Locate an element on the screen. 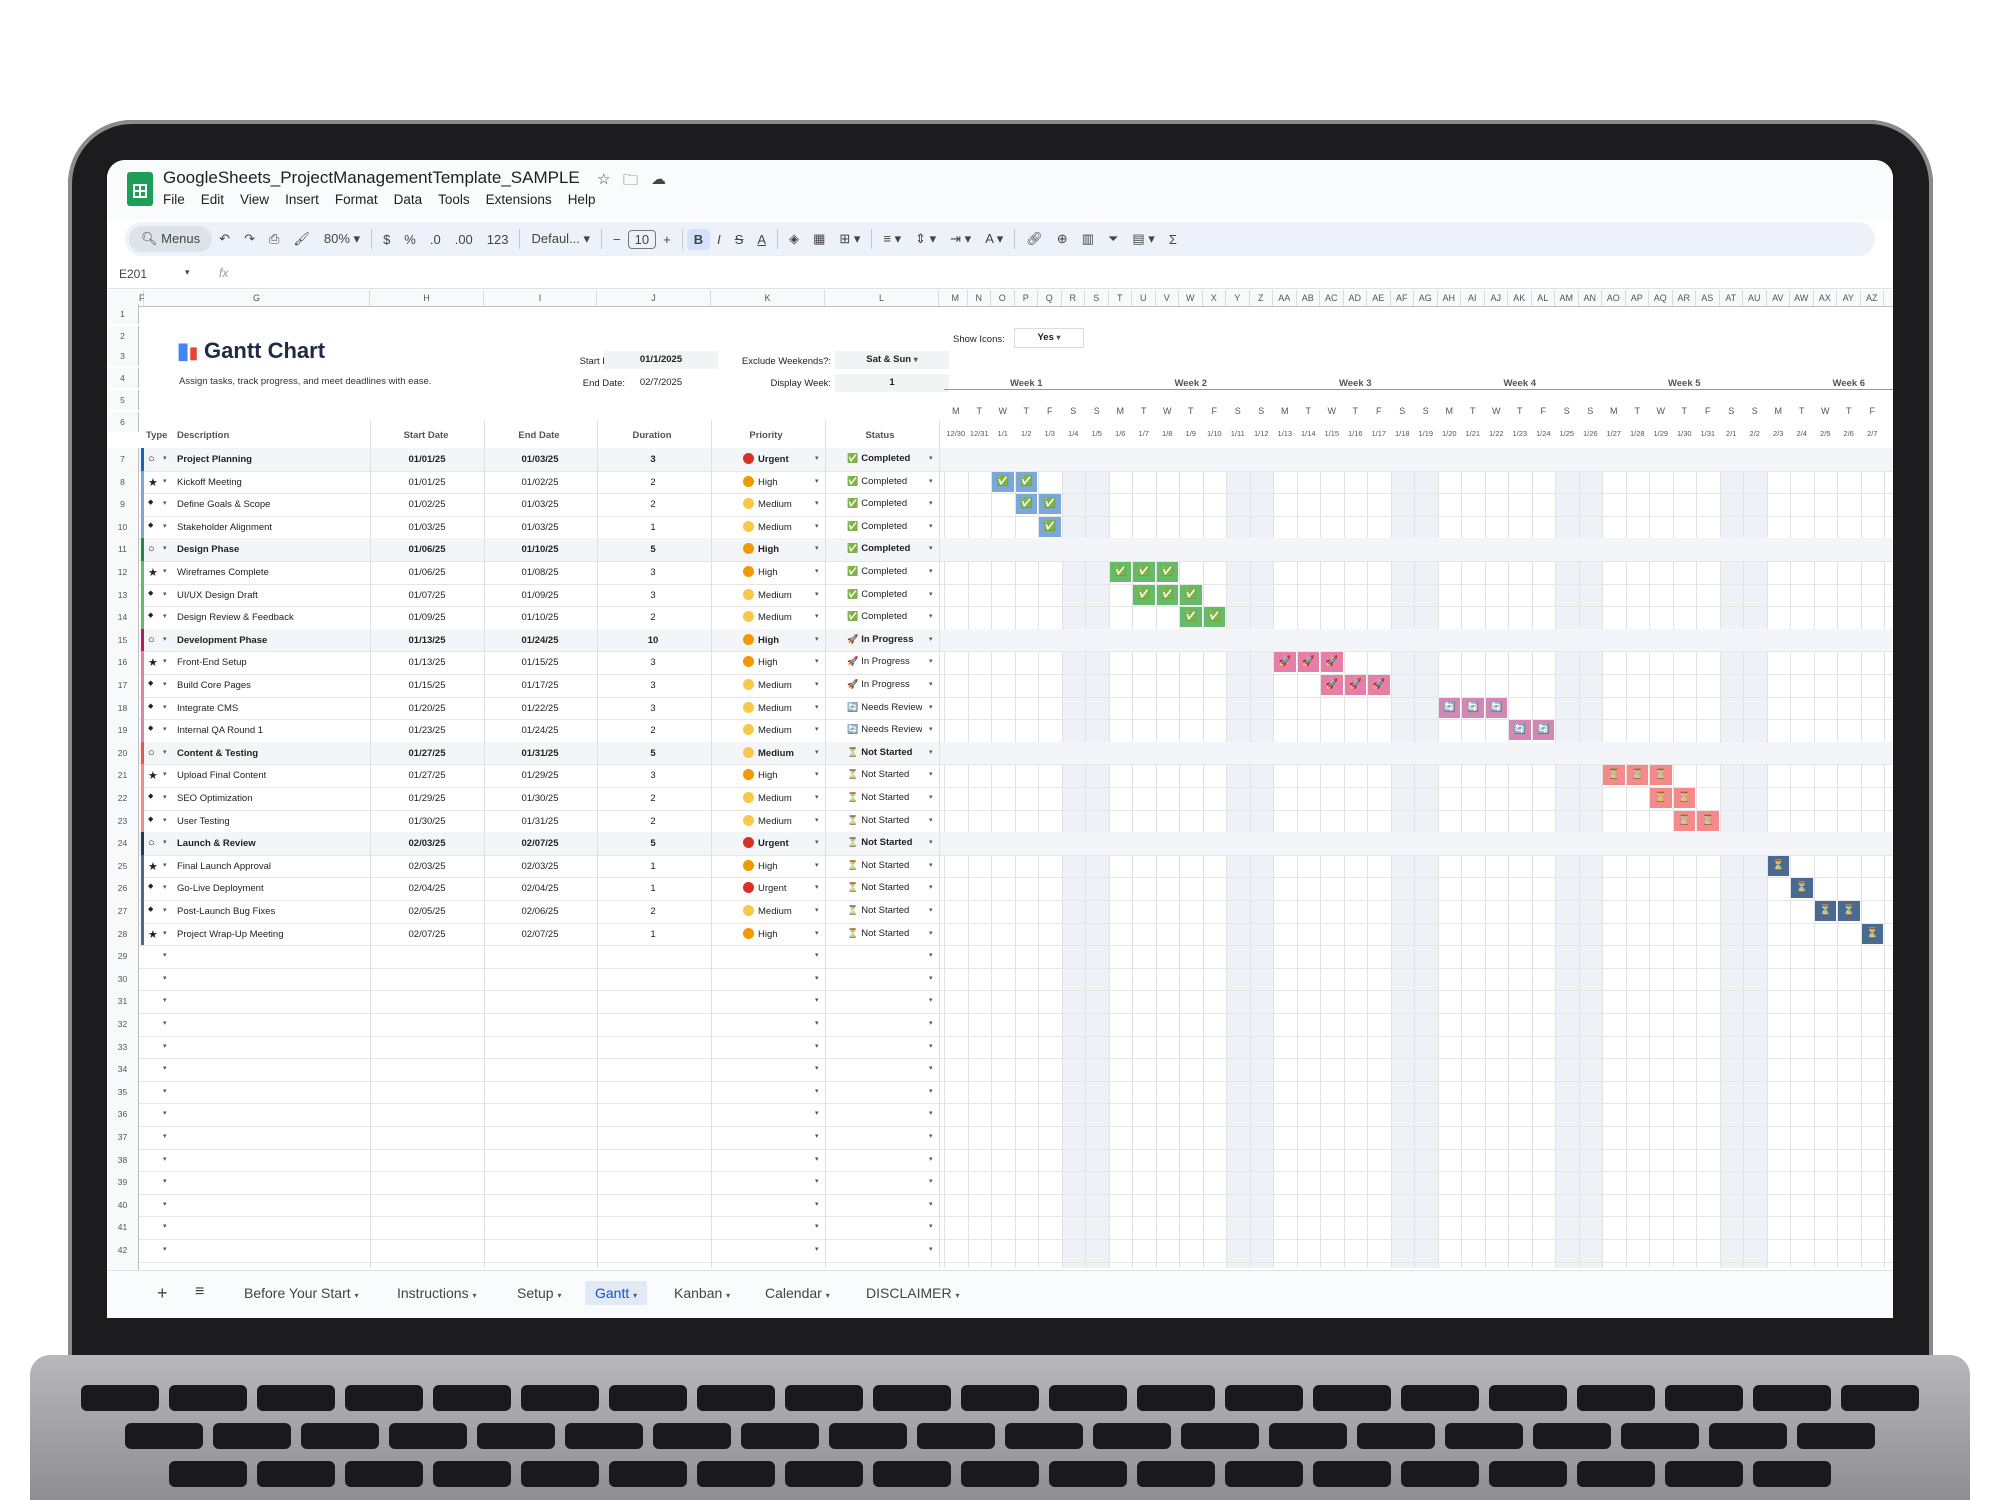 The width and height of the screenshot is (2000, 1500). row-number: 42 is located at coordinates (123, 1250).